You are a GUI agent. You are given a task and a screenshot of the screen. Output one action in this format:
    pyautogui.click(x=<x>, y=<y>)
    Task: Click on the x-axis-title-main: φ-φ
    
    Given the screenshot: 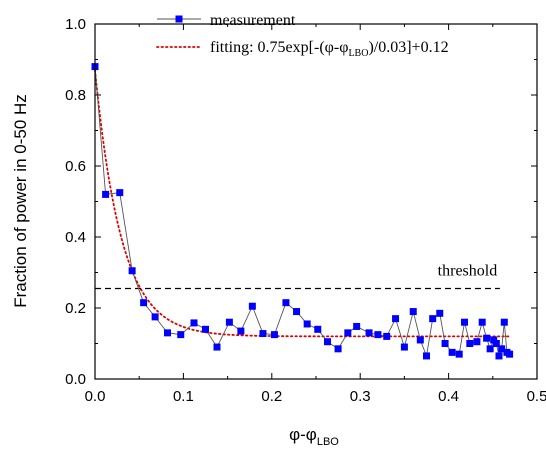 What is the action you would take?
    pyautogui.click(x=303, y=434)
    